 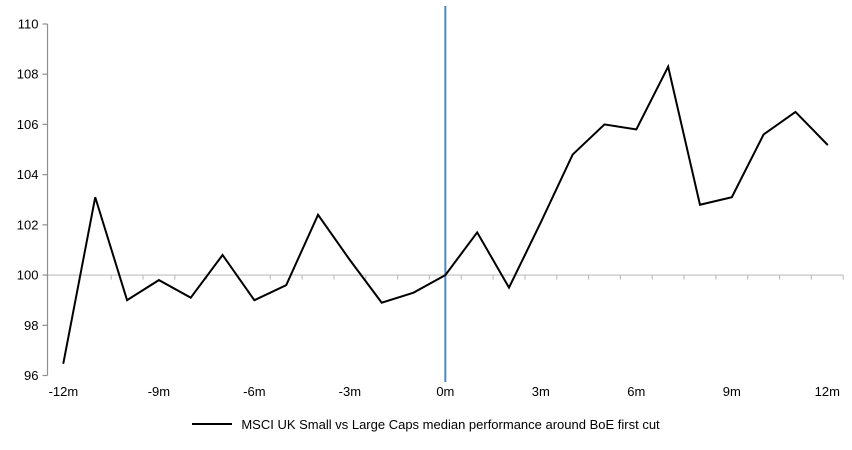 I want to click on x-axis-tick-label: -6m, so click(x=254, y=391).